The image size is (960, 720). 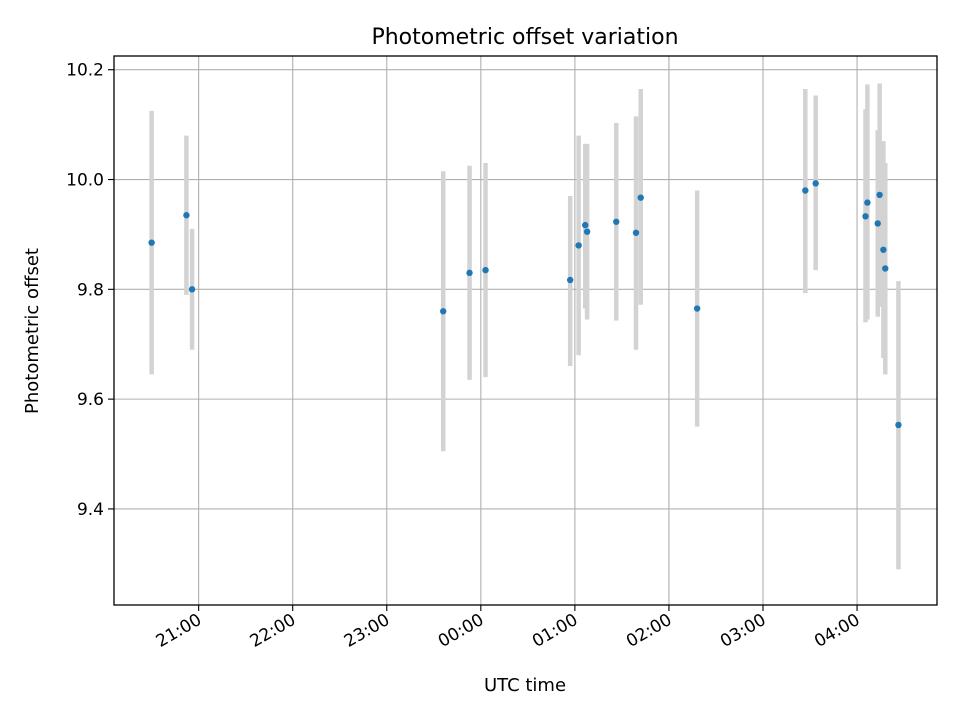 What do you see at coordinates (525, 685) in the screenshot?
I see `x-axis-label: UTC time` at bounding box center [525, 685].